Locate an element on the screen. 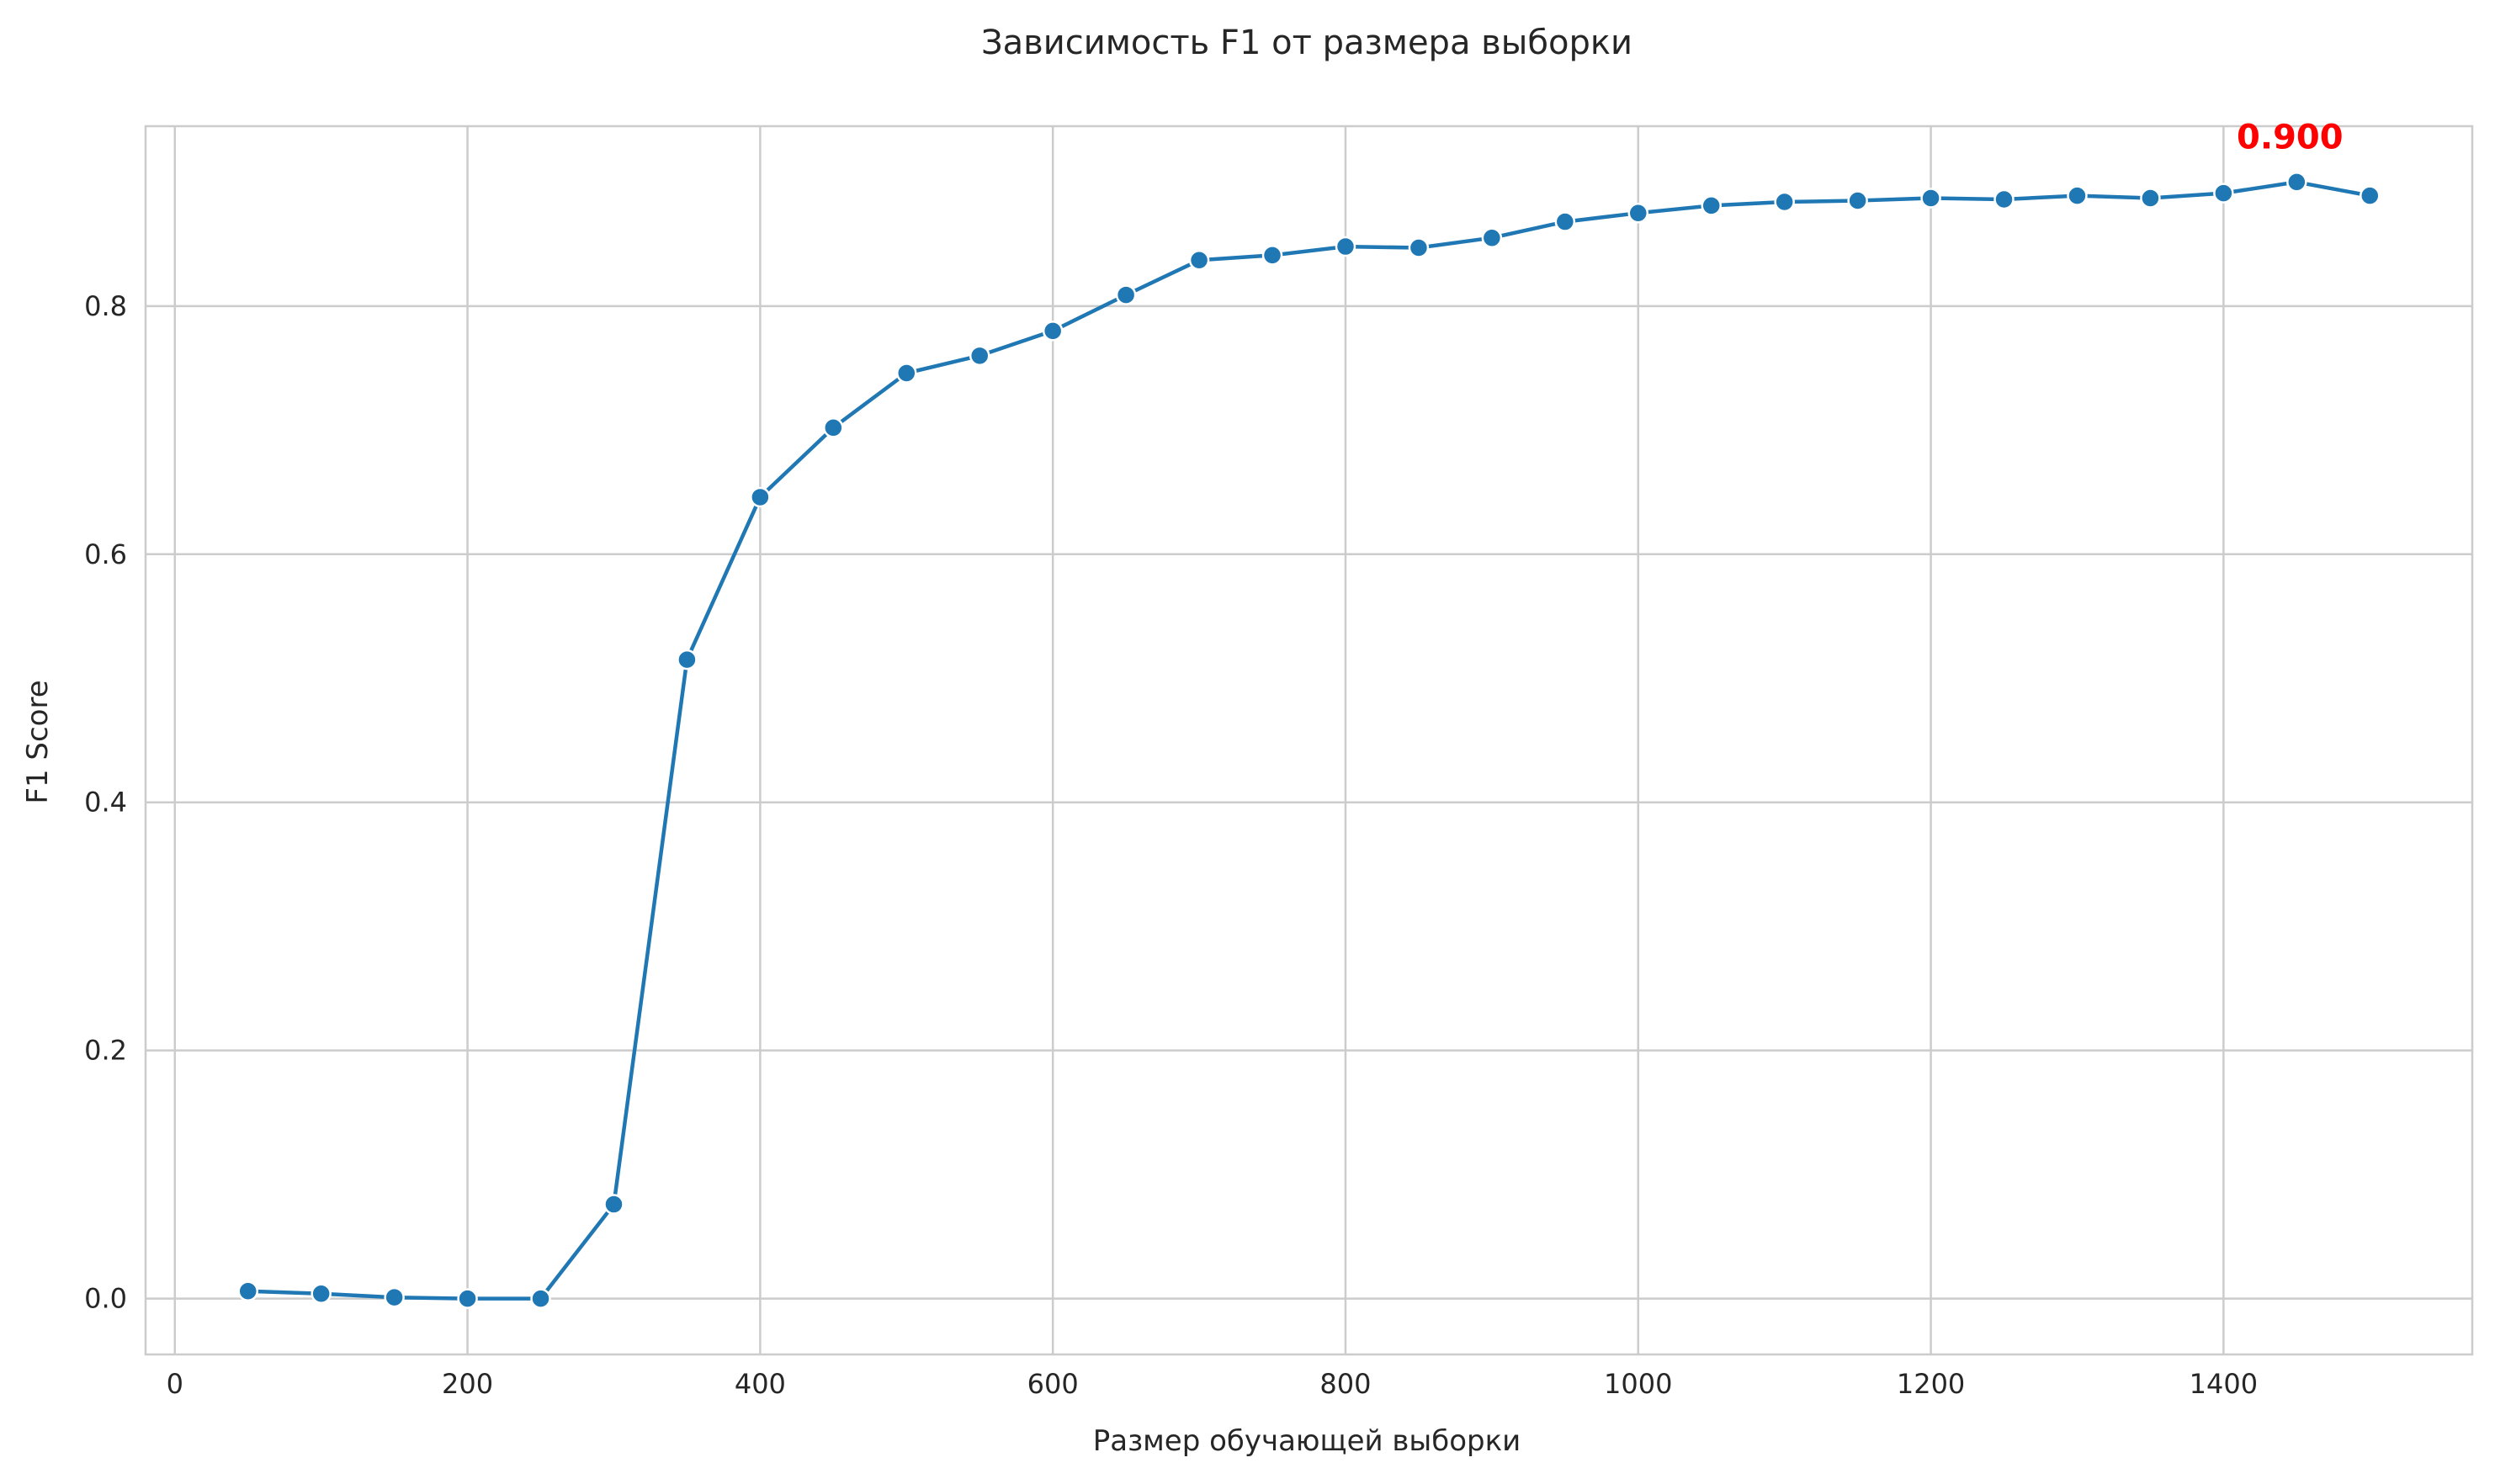  x-tick-label: 800 is located at coordinates (1345, 1384).